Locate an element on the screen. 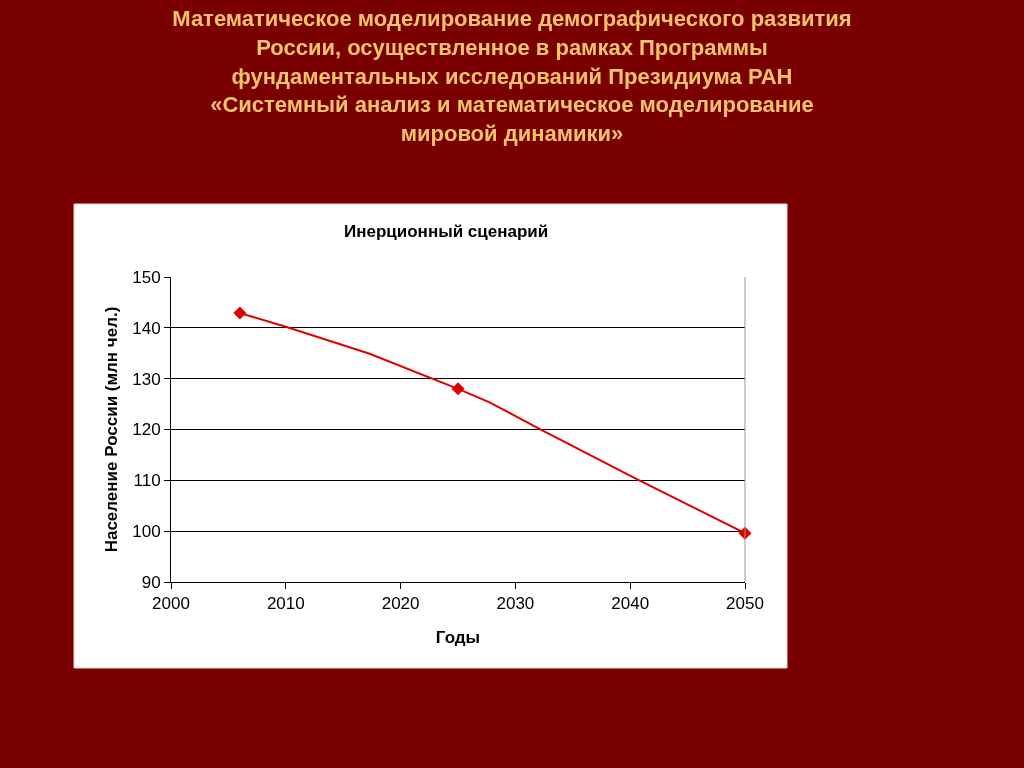 The width and height of the screenshot is (1024, 768). x-tick-label: 2000 is located at coordinates (171, 604).